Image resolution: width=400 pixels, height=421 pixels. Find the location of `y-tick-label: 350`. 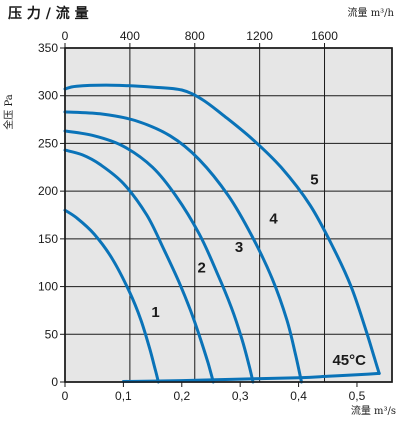

y-tick-label: 350 is located at coordinates (48, 48).